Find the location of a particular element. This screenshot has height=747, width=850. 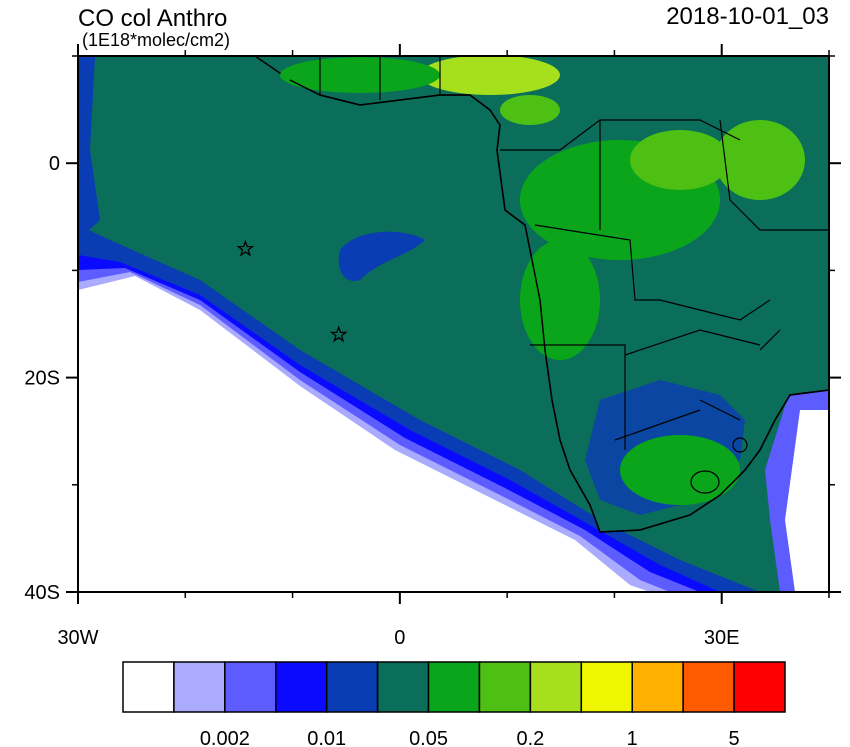

x-tick-label: 0 is located at coordinates (399, 638).